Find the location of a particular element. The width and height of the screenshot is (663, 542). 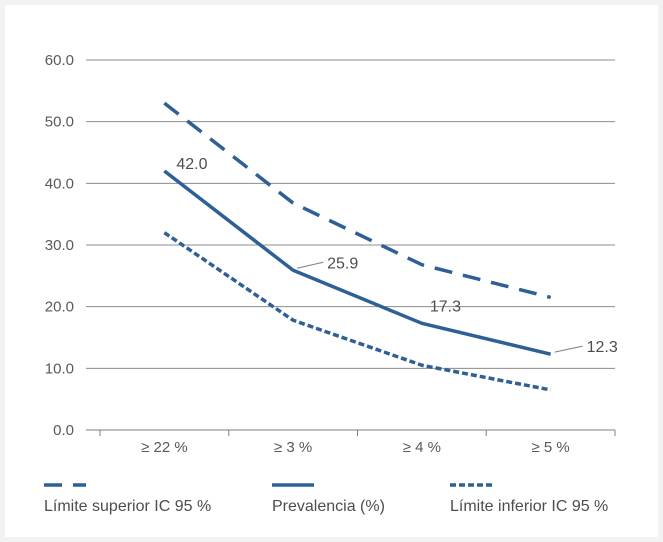

x-tick-label: ≥ 4 % is located at coordinates (422, 447).